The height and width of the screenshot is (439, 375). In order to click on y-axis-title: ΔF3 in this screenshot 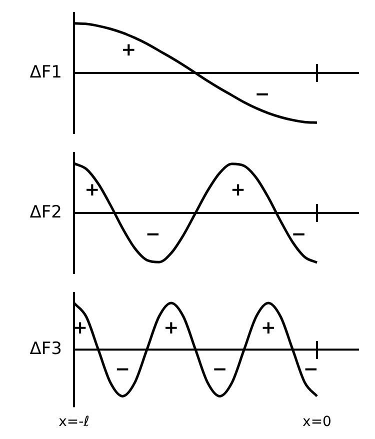, I will do `click(46, 349)`.